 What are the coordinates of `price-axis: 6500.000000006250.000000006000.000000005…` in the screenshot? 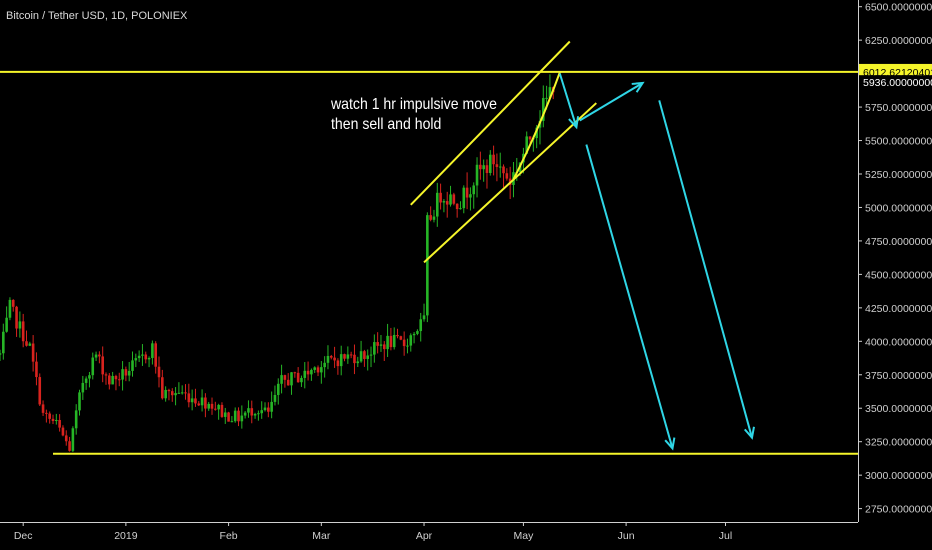 It's located at (895, 261).